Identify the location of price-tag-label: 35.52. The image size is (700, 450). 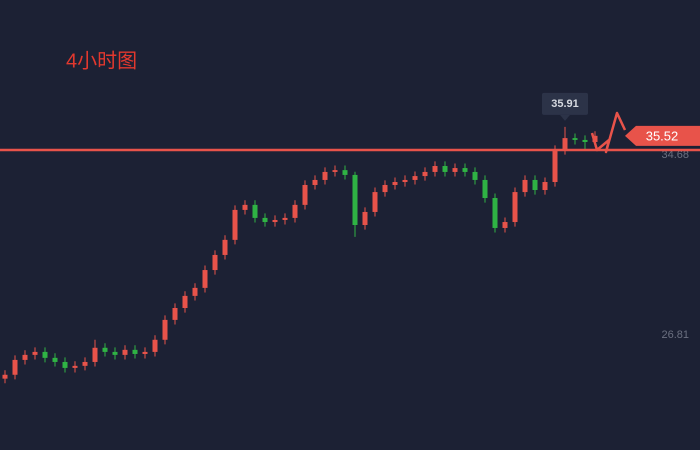
(662, 135).